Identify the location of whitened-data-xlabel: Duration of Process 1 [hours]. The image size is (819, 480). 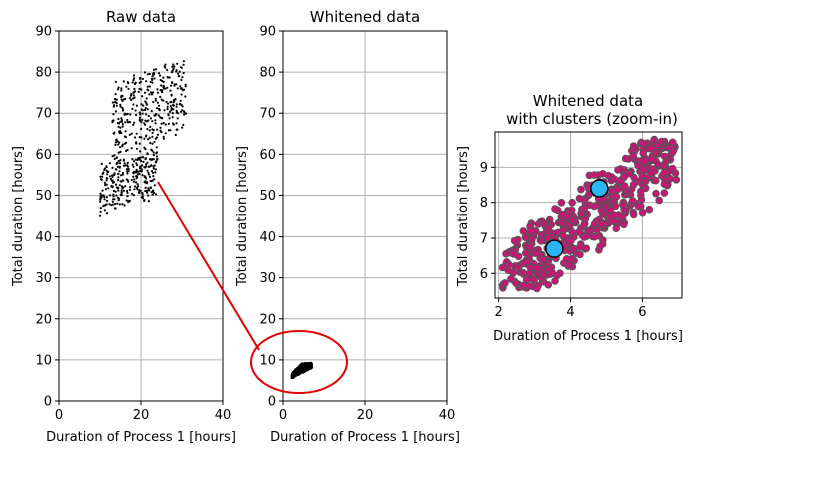
(365, 437).